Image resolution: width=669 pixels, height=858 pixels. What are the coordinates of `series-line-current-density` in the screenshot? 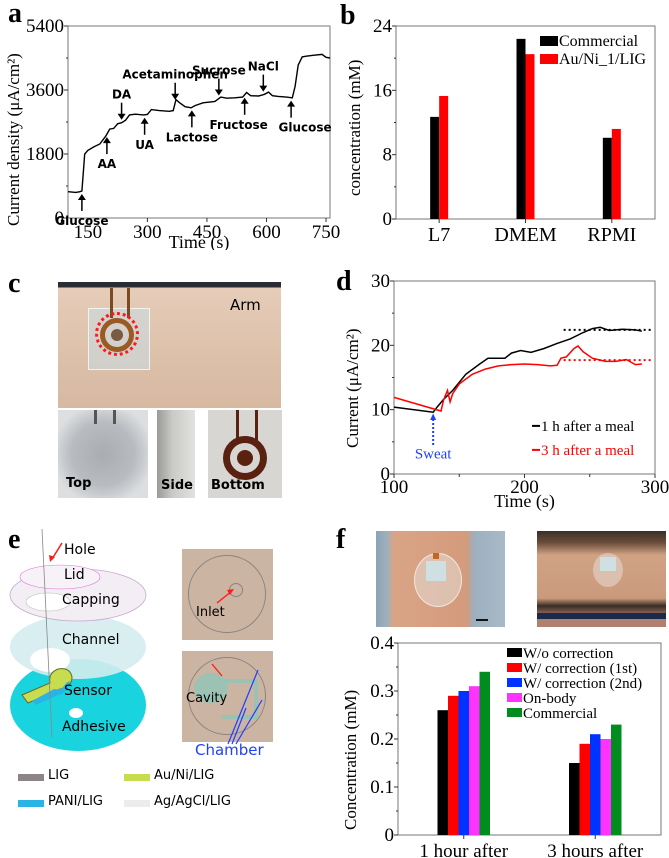 It's located at (199, 123).